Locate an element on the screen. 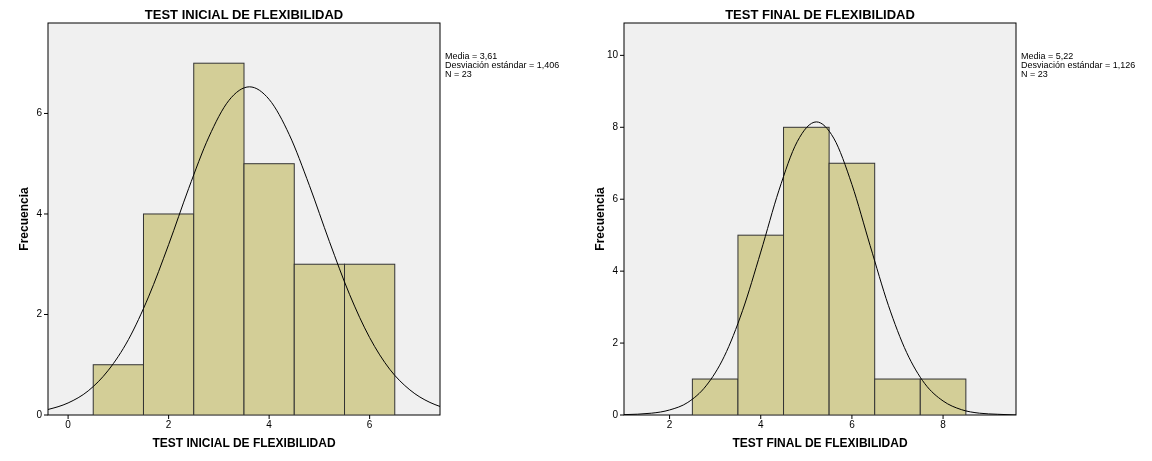  chart-title: TEST INICIAL DE FLEXIBILIDAD is located at coordinates (244, 14).